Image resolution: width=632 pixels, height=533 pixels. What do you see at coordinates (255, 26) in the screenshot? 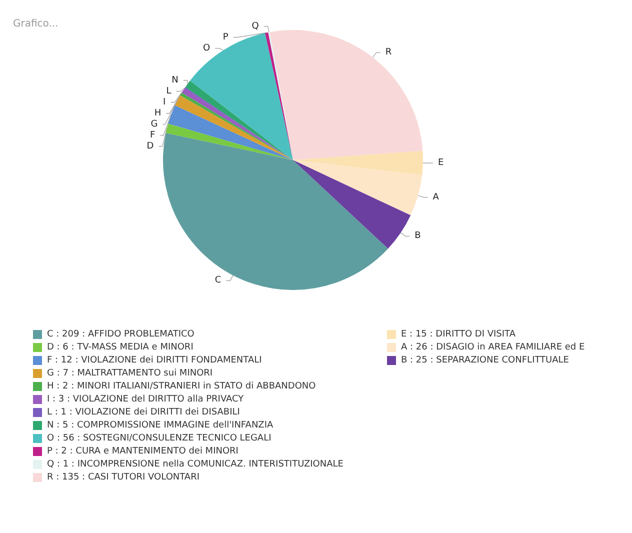
I see `data-label: Q` at bounding box center [255, 26].